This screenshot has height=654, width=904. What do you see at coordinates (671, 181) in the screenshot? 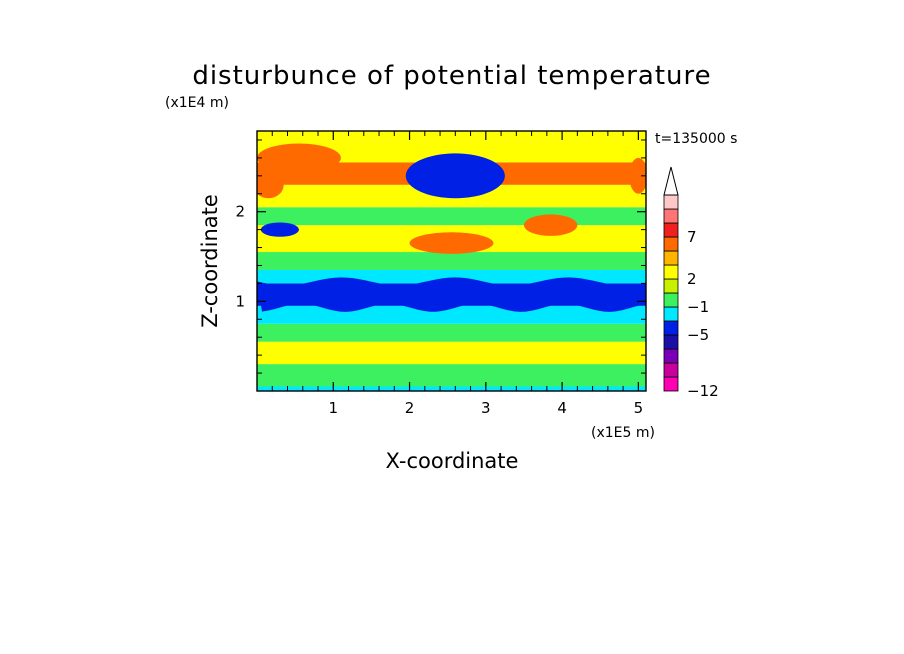
I see `colorbar-extend-arrow` at bounding box center [671, 181].